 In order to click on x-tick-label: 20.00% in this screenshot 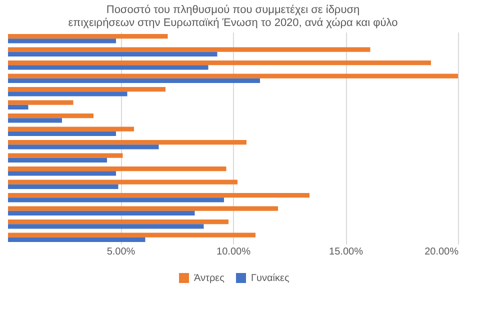, I will do `click(441, 252)`.